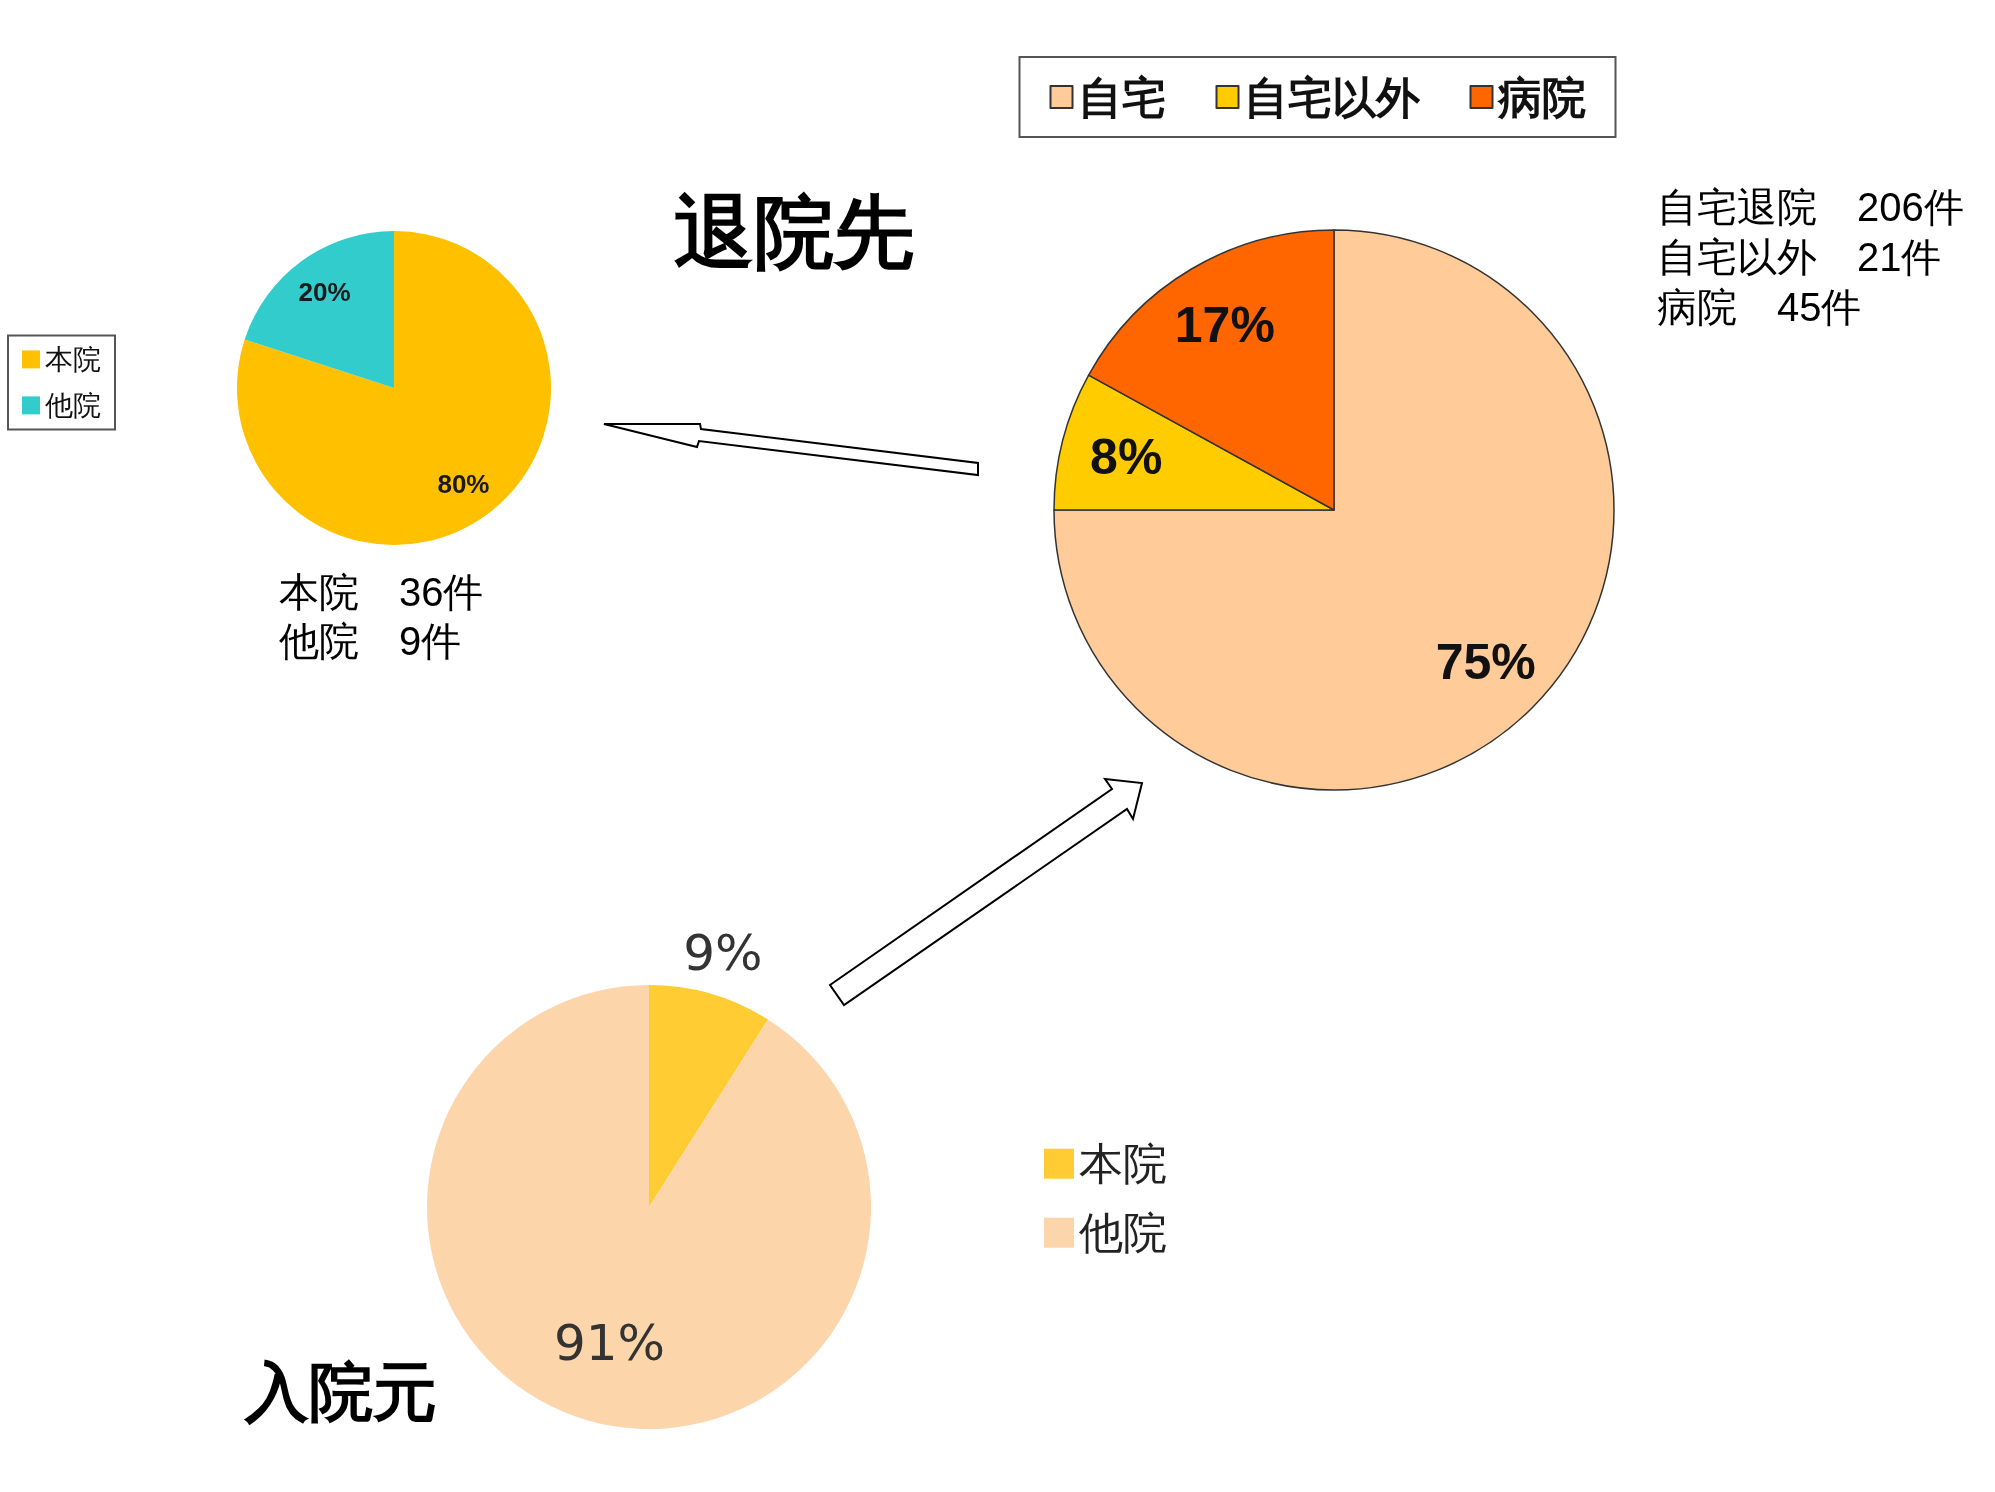  What do you see at coordinates (1810, 207) in the screenshot?
I see `text: 自宅退院 206件` at bounding box center [1810, 207].